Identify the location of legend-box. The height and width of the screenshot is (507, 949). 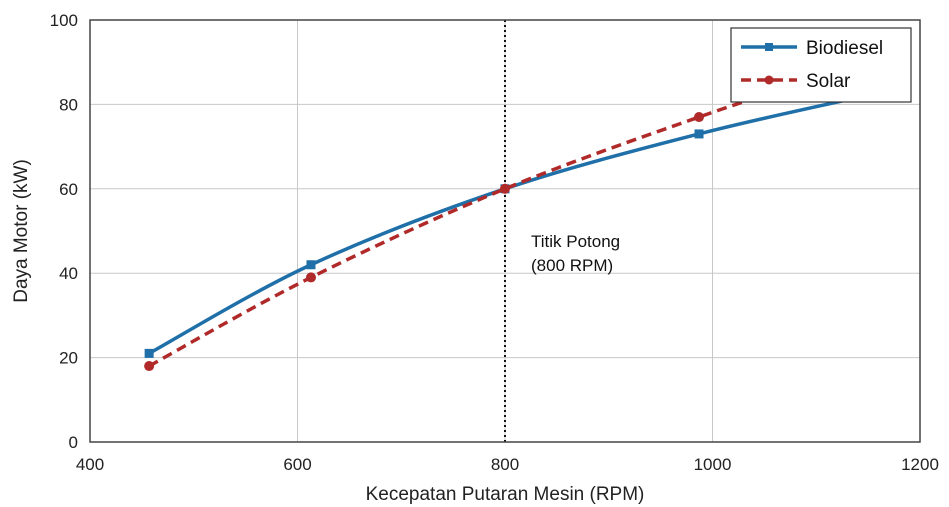
(821, 65).